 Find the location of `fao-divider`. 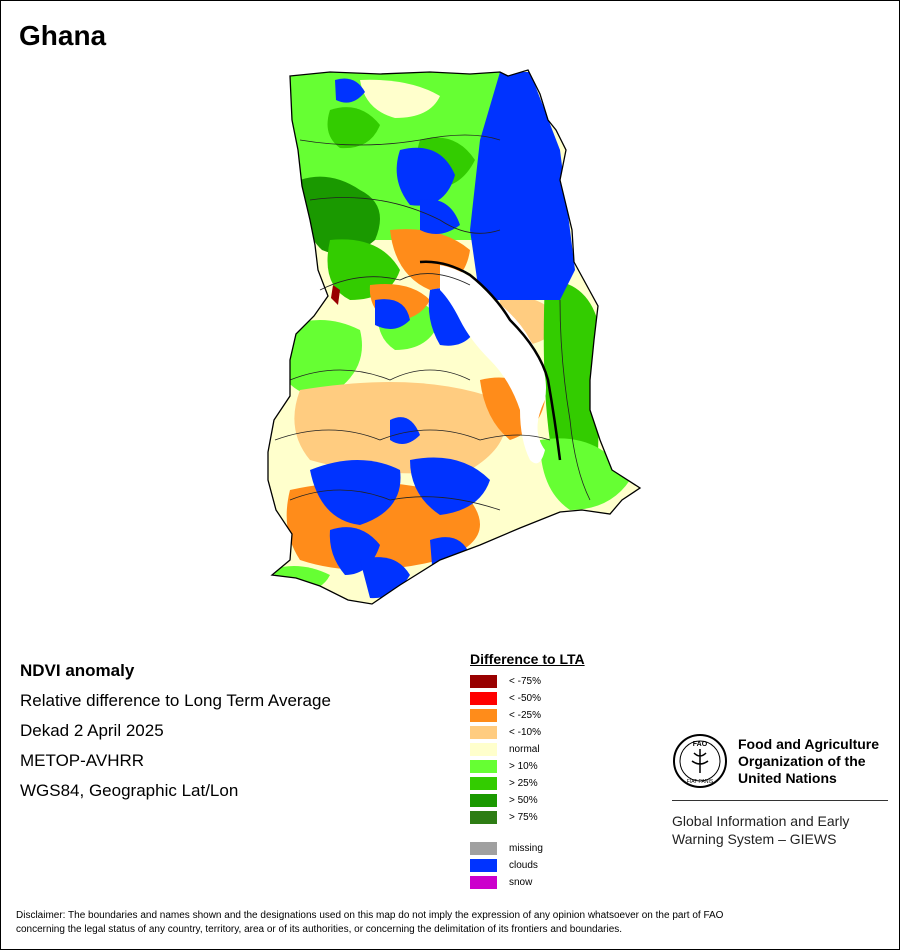

fao-divider is located at coordinates (780, 800).